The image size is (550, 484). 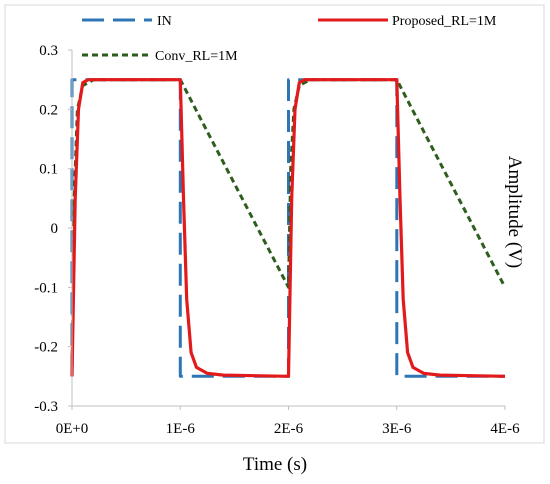 I want to click on x-tick-label: 1E-6, so click(x=181, y=429).